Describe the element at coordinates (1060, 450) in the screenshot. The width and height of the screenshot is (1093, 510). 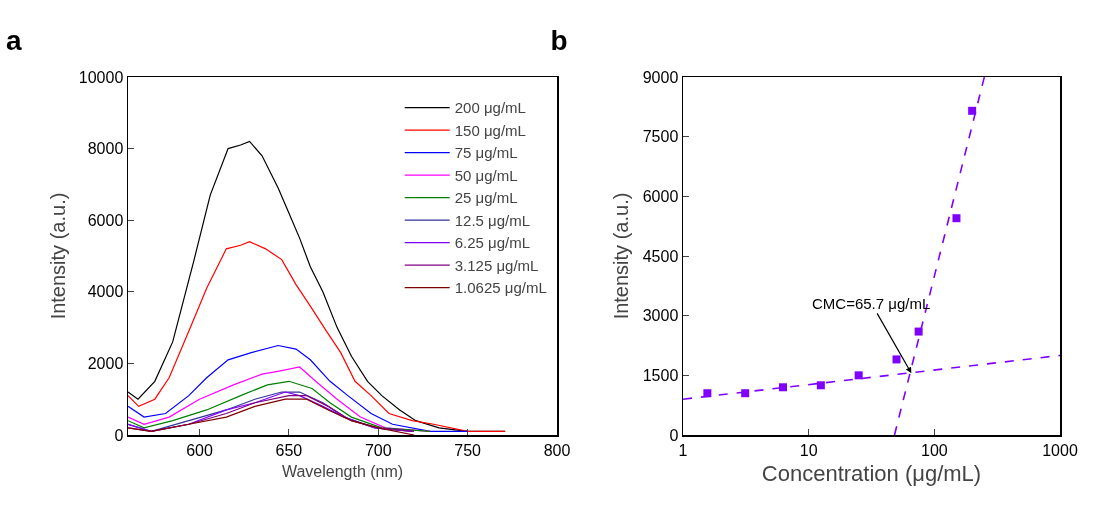
I see `x-tick-label: 1000` at that location.